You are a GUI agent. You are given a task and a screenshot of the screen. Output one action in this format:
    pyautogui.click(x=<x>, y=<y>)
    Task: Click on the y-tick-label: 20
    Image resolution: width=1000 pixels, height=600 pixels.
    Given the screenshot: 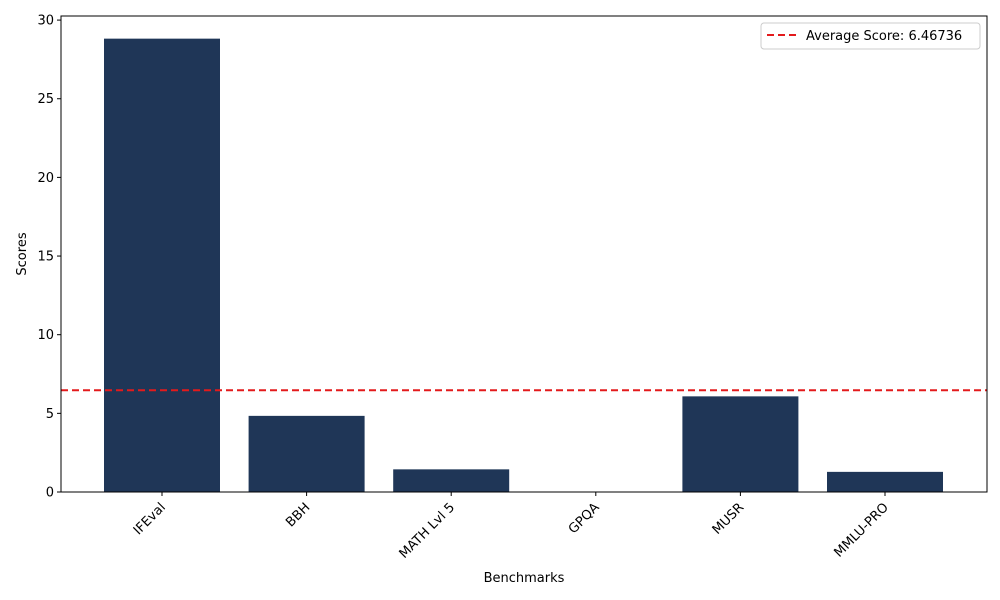 What is the action you would take?
    pyautogui.click(x=45, y=178)
    